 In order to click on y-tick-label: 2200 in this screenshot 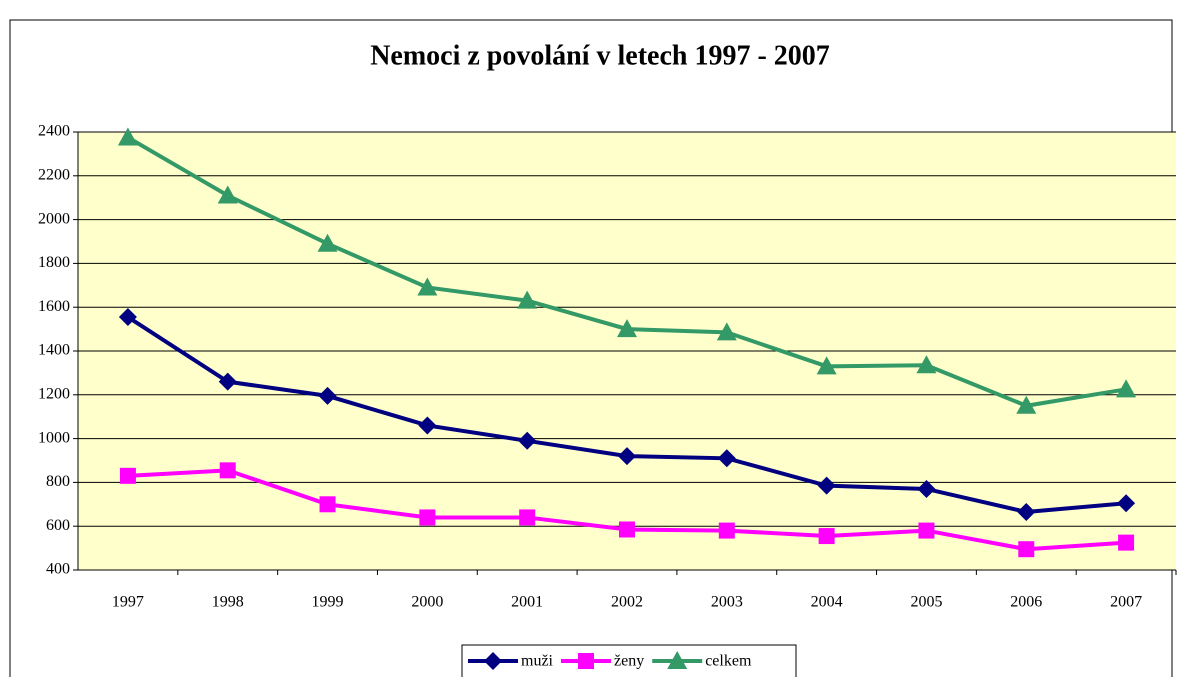, I will do `click(54, 174)`.